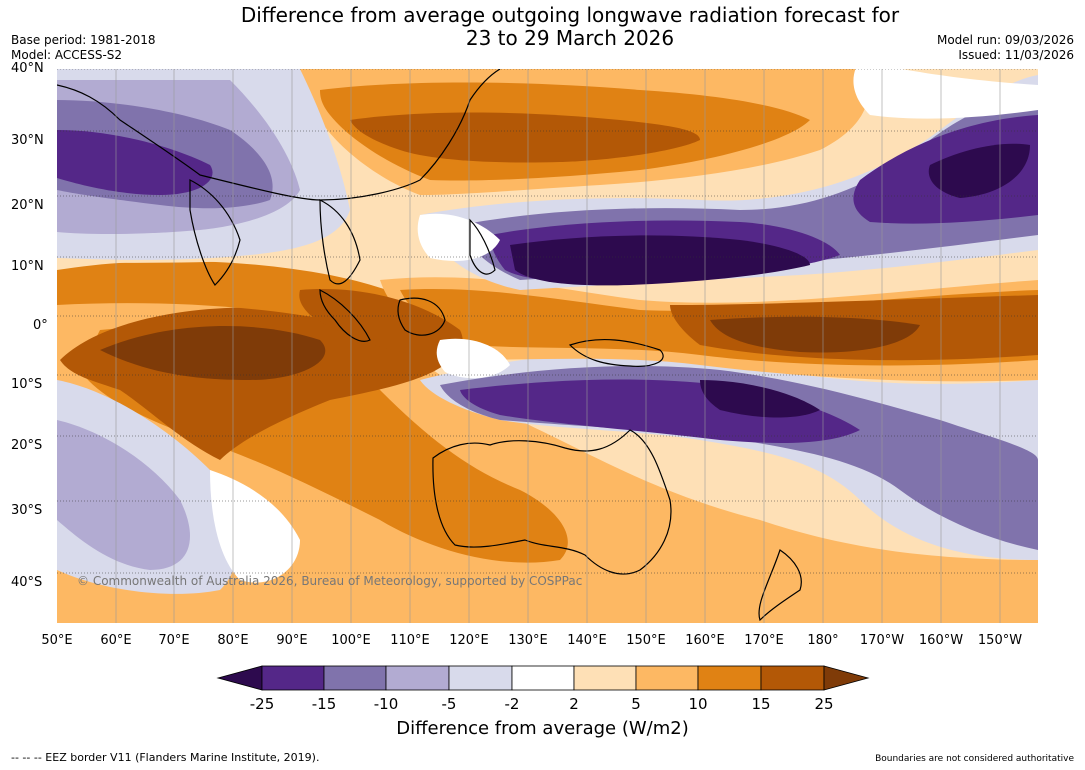  Describe the element at coordinates (449, 704) in the screenshot. I see `colorbar-tick: -5` at that location.